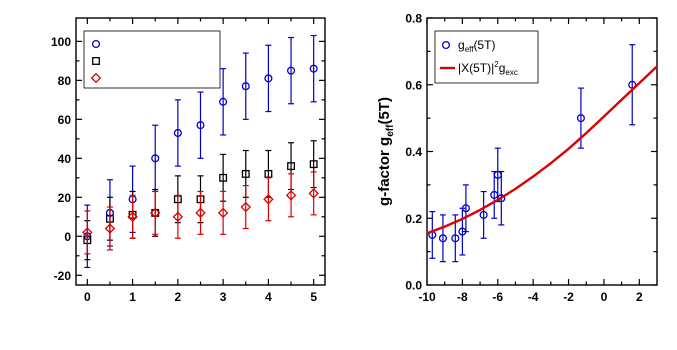 The height and width of the screenshot is (350, 677). What do you see at coordinates (65, 81) in the screenshot?
I see `y-tick-label: 80` at bounding box center [65, 81].